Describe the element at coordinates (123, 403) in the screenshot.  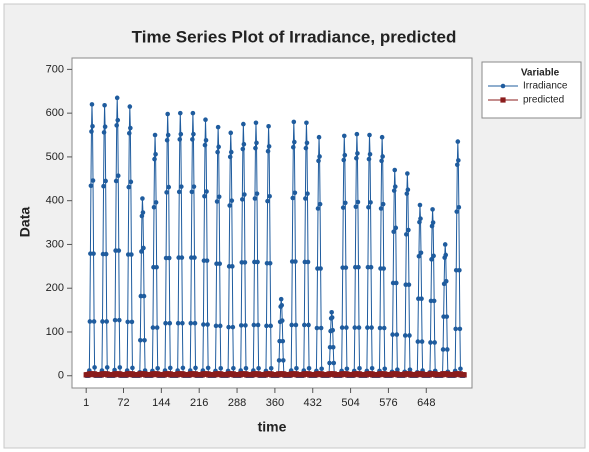
I see `x-tick-label: 72` at that location.